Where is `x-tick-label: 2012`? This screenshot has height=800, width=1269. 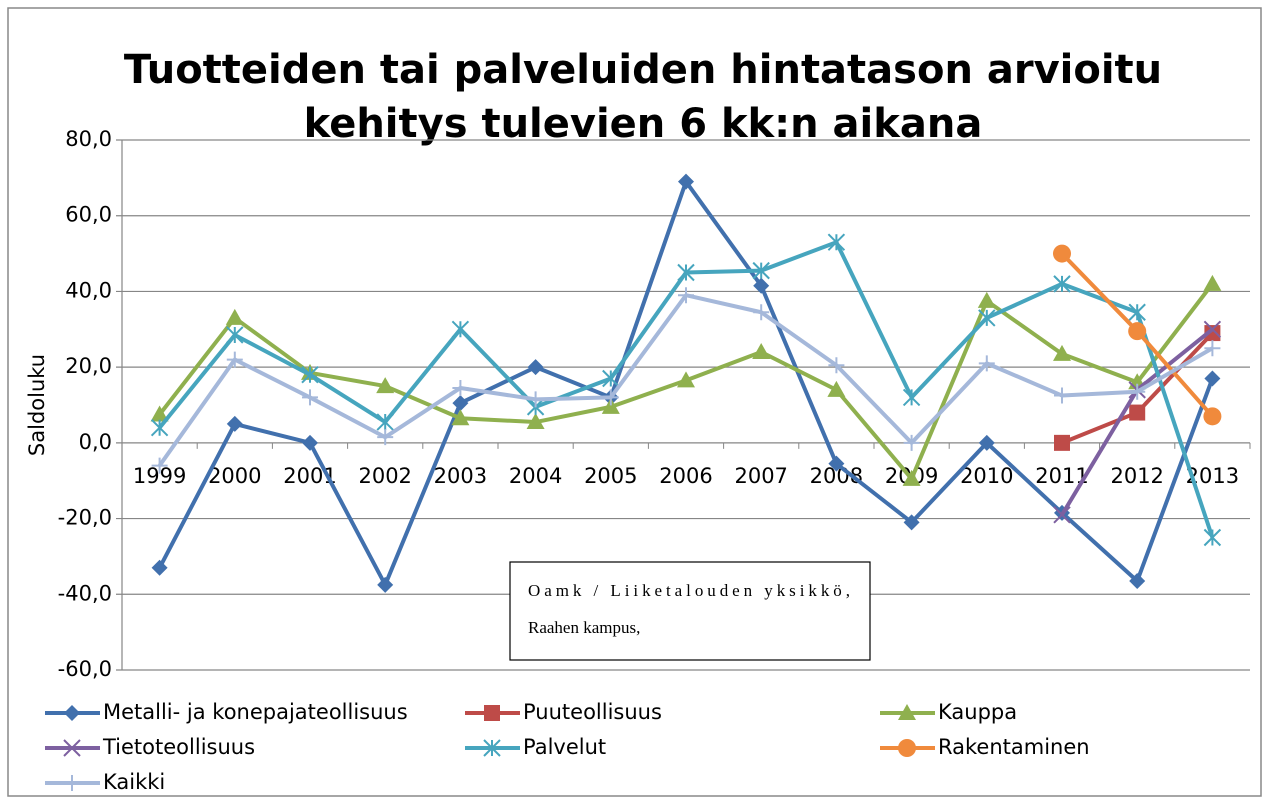
x-tick-label: 2012 is located at coordinates (1136, 476).